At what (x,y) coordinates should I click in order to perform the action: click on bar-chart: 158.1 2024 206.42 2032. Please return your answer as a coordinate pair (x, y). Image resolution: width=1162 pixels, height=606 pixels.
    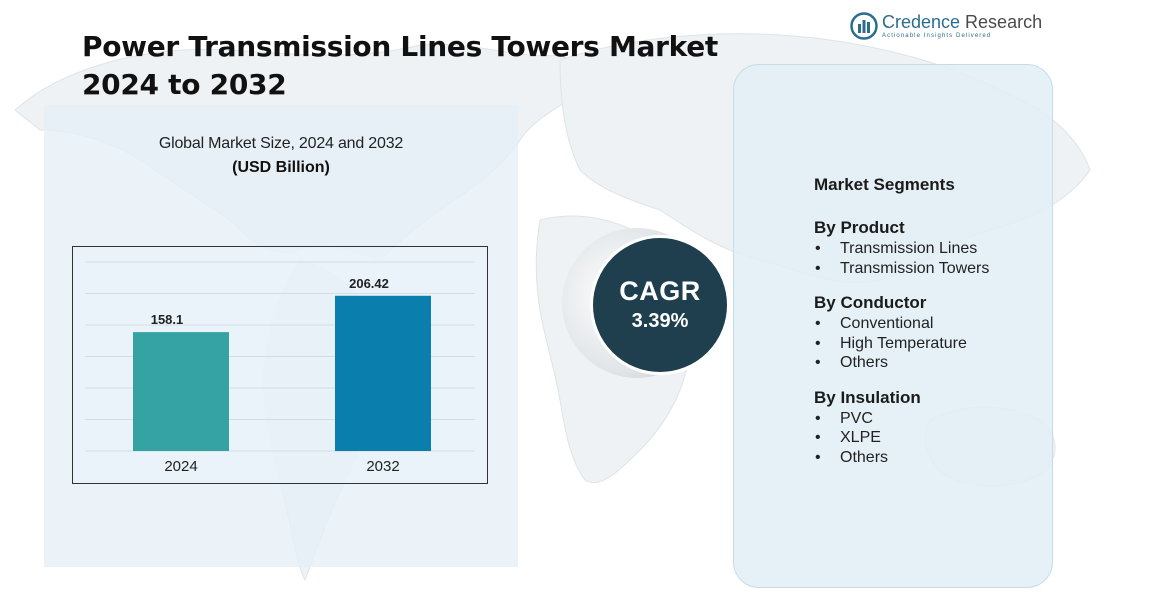
    Looking at the image, I should click on (280, 368).